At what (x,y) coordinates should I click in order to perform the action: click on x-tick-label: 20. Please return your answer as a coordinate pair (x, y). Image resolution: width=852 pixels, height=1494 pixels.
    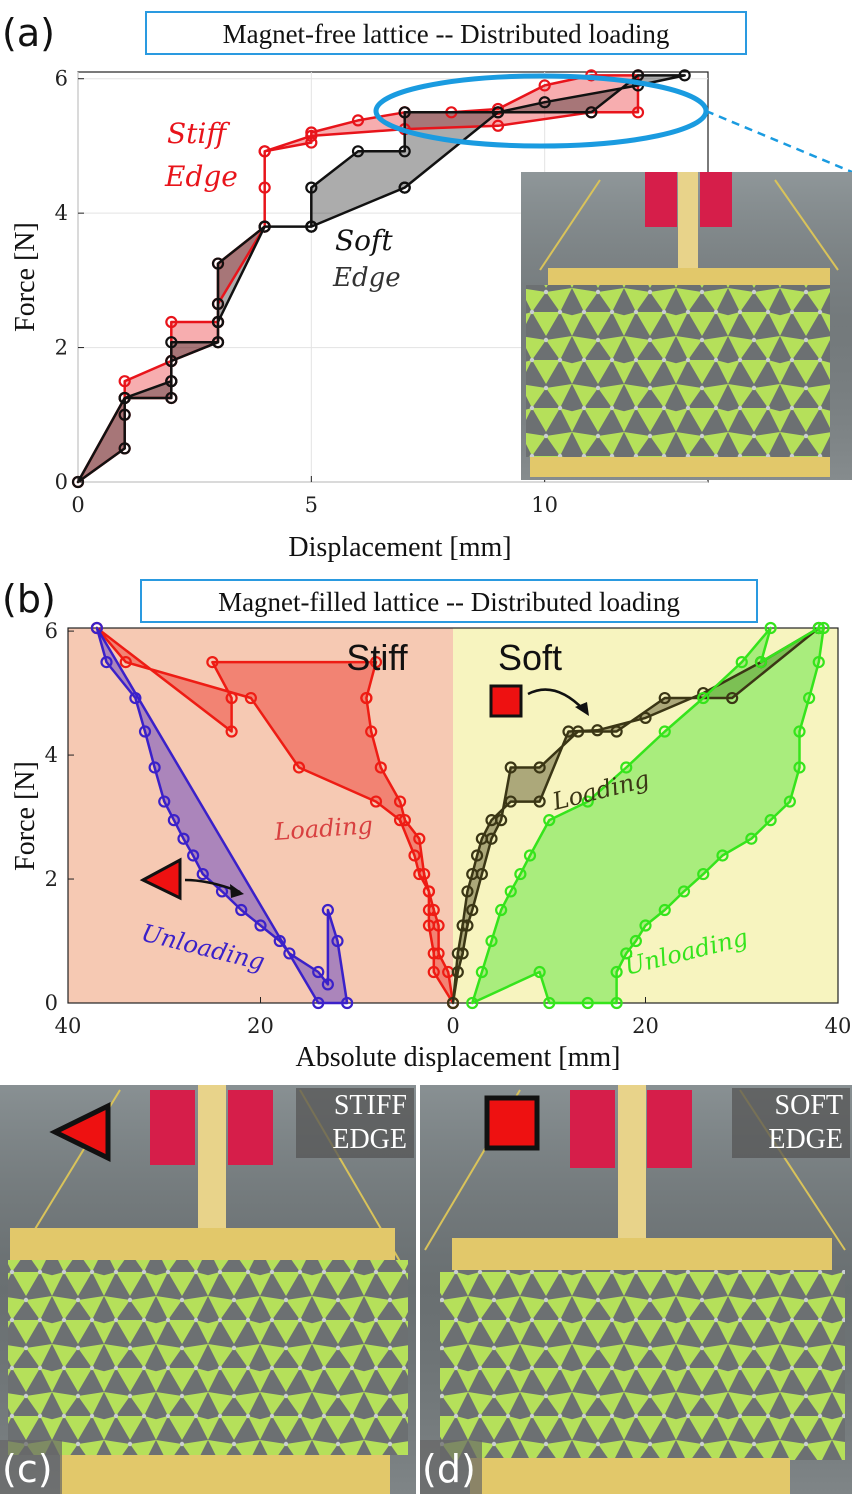
    Looking at the image, I should click on (645, 1026).